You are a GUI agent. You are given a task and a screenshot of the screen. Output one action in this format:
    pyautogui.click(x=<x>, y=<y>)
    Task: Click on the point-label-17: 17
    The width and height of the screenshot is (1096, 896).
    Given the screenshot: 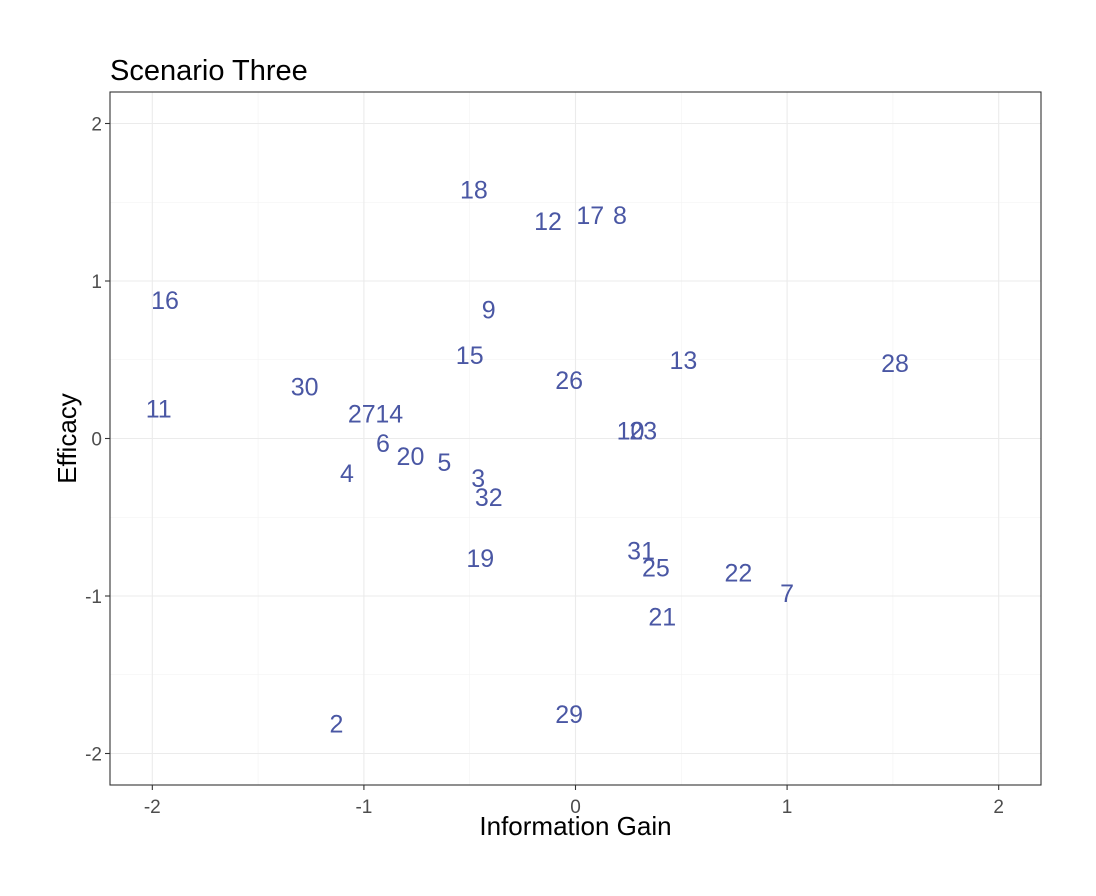 What is the action you would take?
    pyautogui.click(x=590, y=216)
    